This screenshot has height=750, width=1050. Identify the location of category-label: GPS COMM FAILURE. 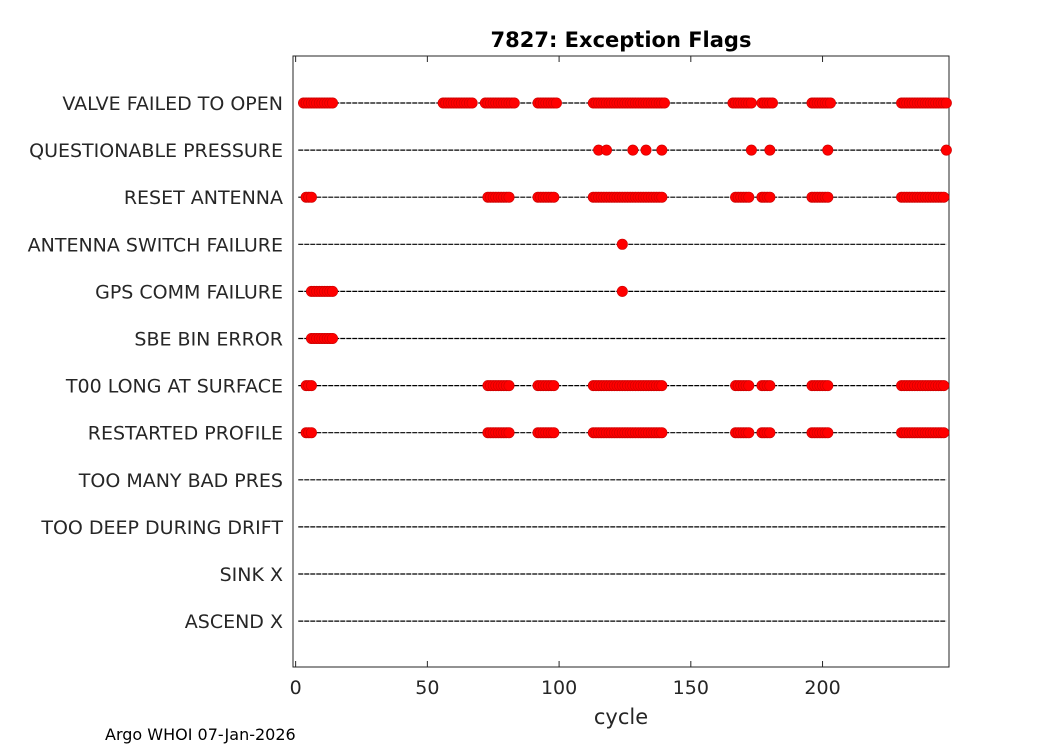
(189, 292).